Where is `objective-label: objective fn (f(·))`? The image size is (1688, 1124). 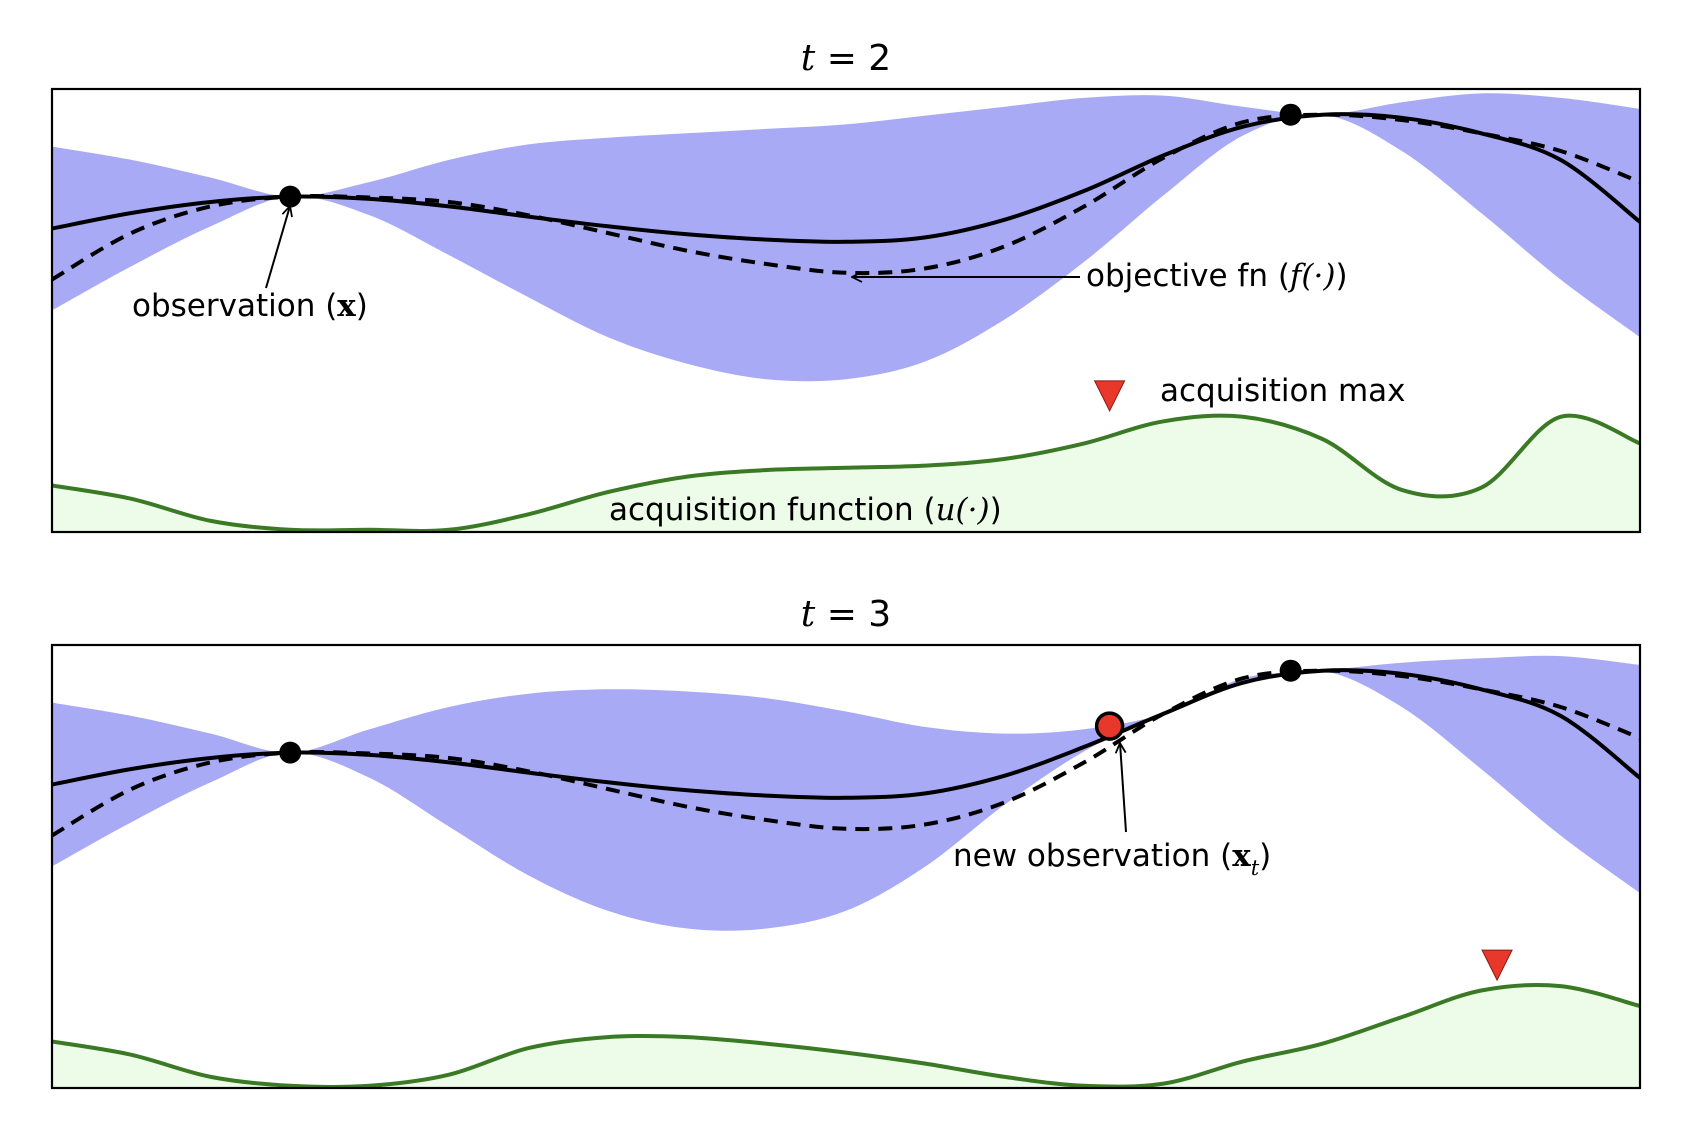 objective-label: objective fn (f(·)) is located at coordinates (1217, 276).